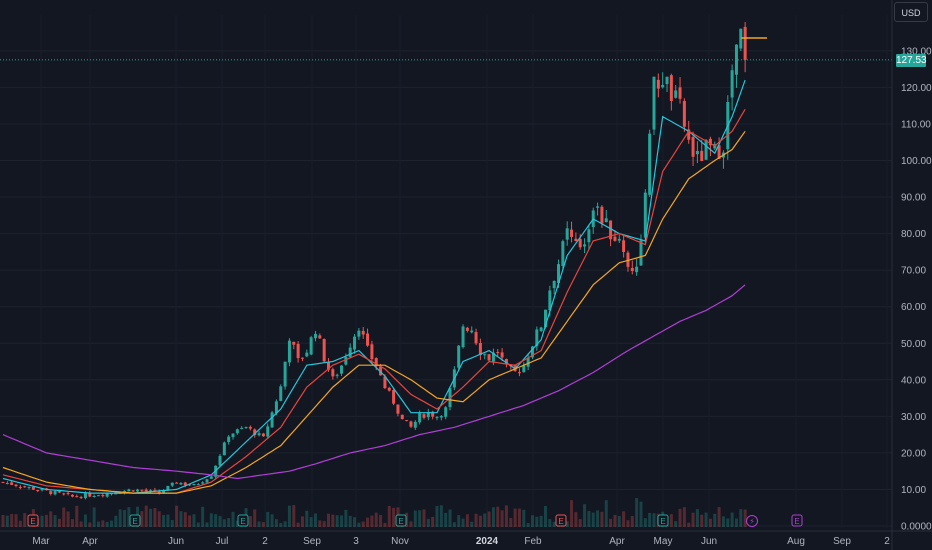 The image size is (932, 550). Describe the element at coordinates (533, 541) in the screenshot. I see `time-tick-label: Feb` at that location.